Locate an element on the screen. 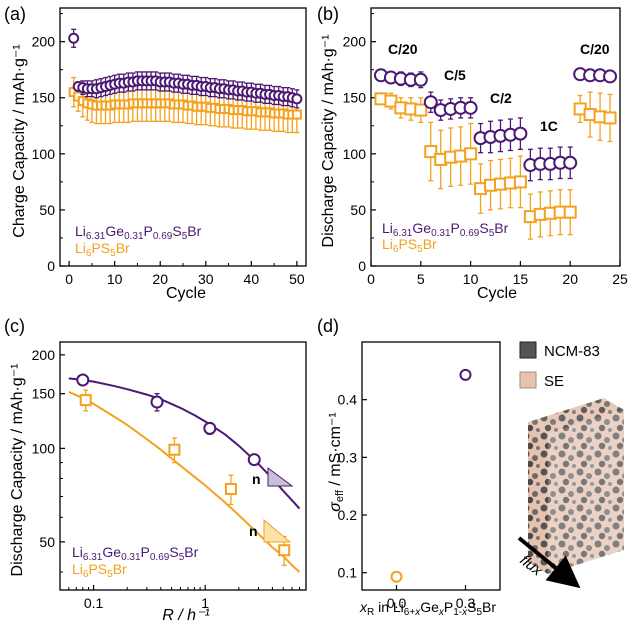 This screenshot has width=634, height=633. panel-b-ylabel: Discharge Capacity / mAh·g⁻¹ is located at coordinates (328, 141).